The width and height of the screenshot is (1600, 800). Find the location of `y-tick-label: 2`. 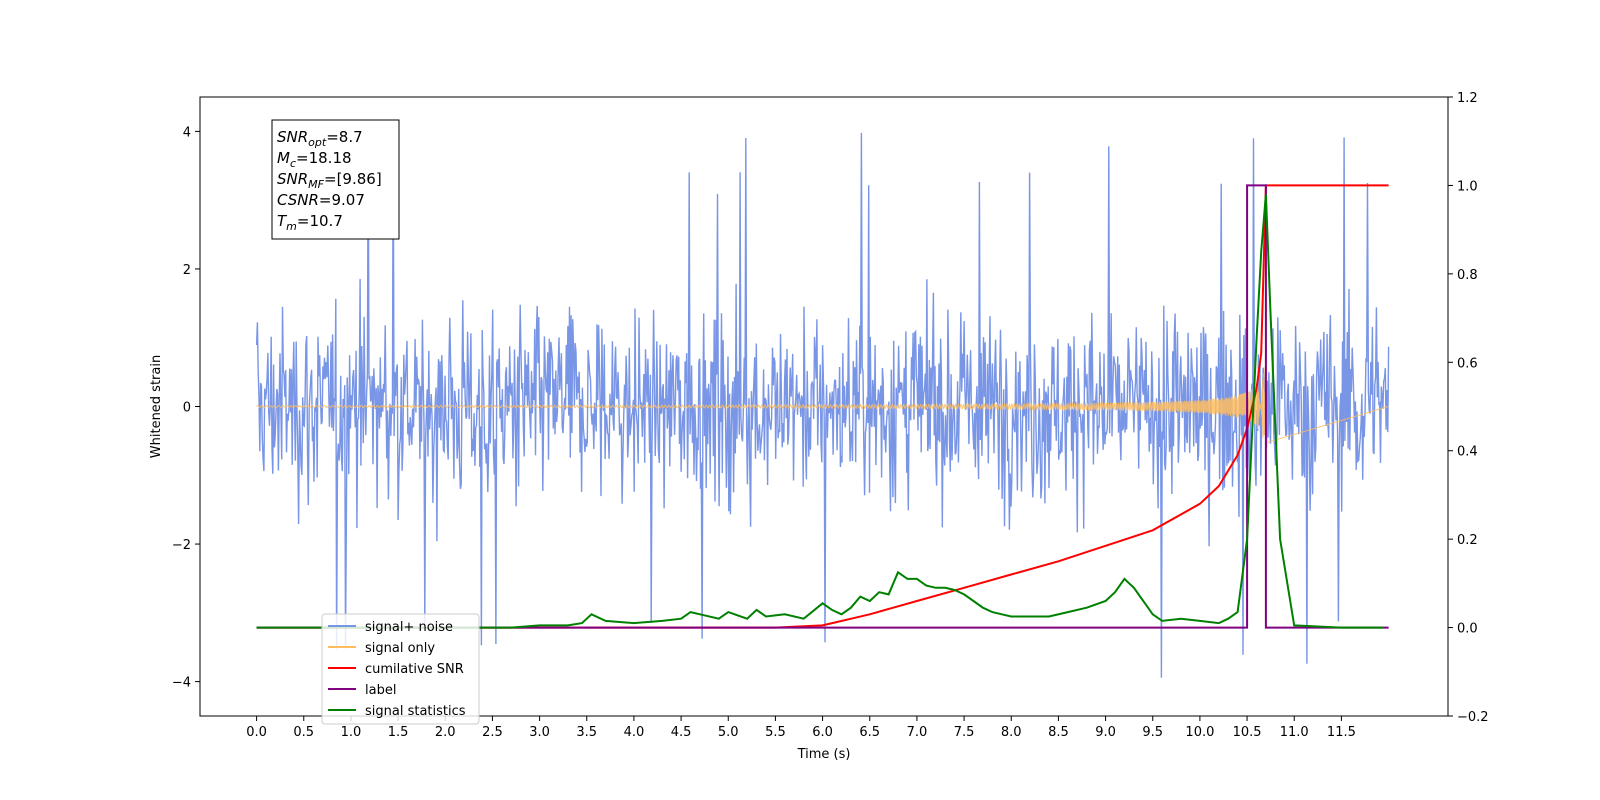

y-tick-label: 2 is located at coordinates (187, 270).